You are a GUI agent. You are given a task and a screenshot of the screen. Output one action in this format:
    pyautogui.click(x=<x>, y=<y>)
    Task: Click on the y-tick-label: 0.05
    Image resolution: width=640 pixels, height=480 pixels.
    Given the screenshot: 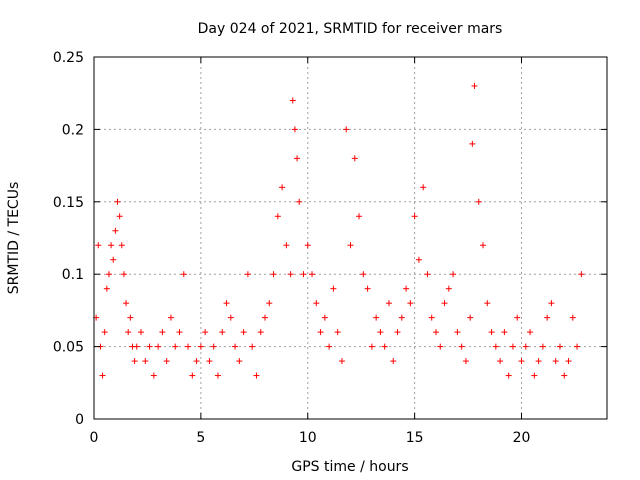 What is the action you would take?
    pyautogui.click(x=68, y=348)
    